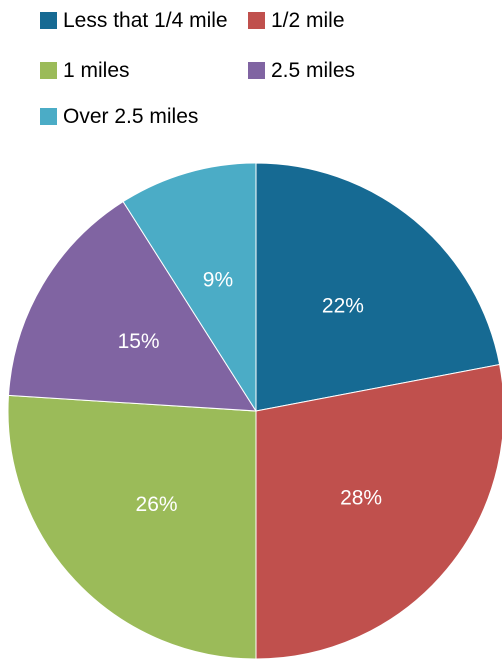 The image size is (502, 660). Describe the element at coordinates (313, 70) in the screenshot. I see `legend-label: 2.5 miles` at that location.